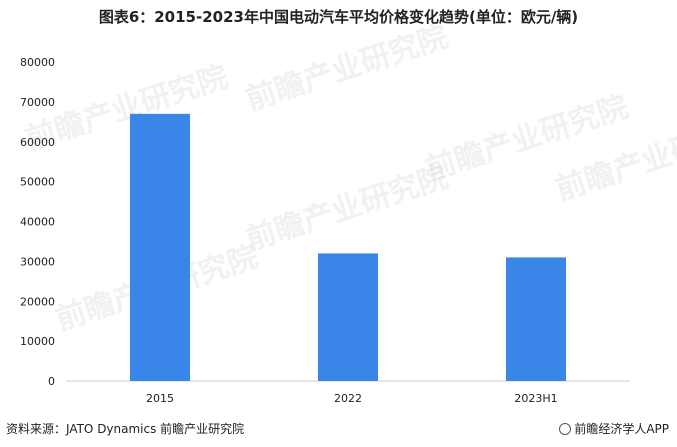 The image size is (677, 447). Describe the element at coordinates (37, 261) in the screenshot. I see `y-tick-label: 30000` at that location.